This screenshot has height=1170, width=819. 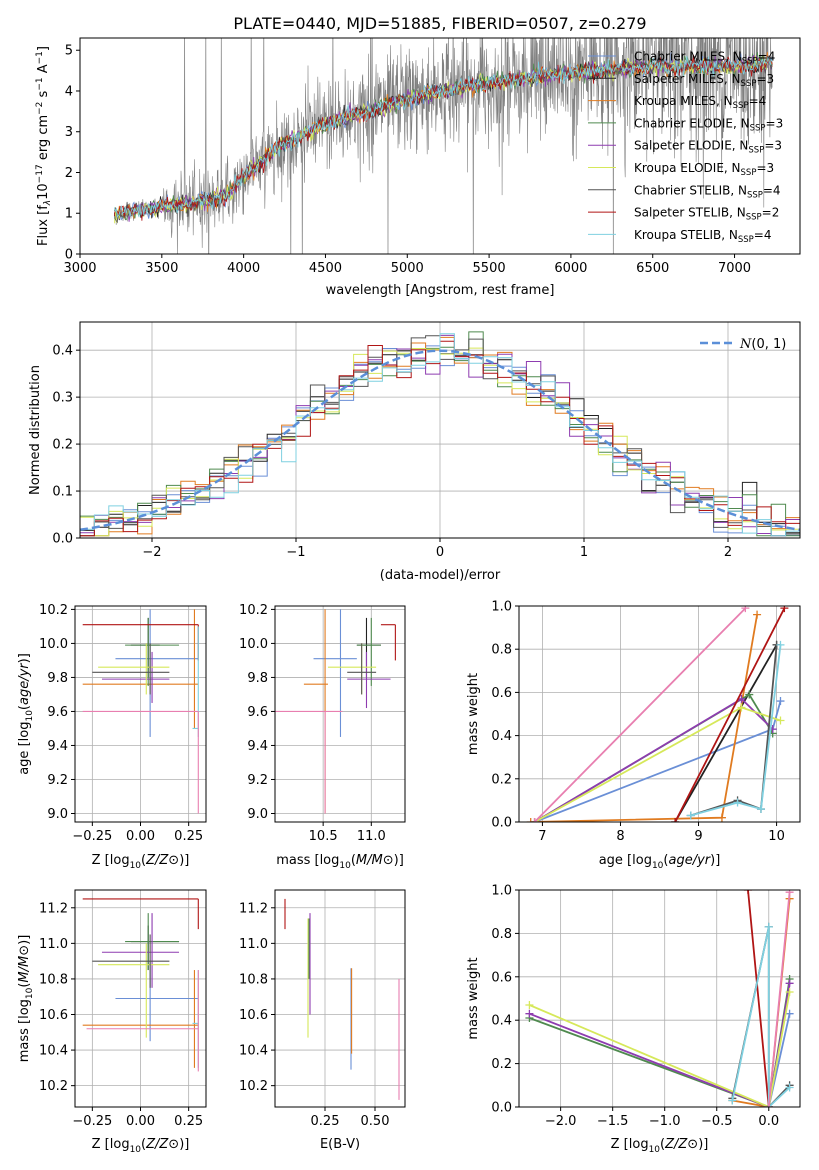 What do you see at coordinates (257, 746) in the screenshot?
I see `y-tick-label: 9.4` at bounding box center [257, 746].